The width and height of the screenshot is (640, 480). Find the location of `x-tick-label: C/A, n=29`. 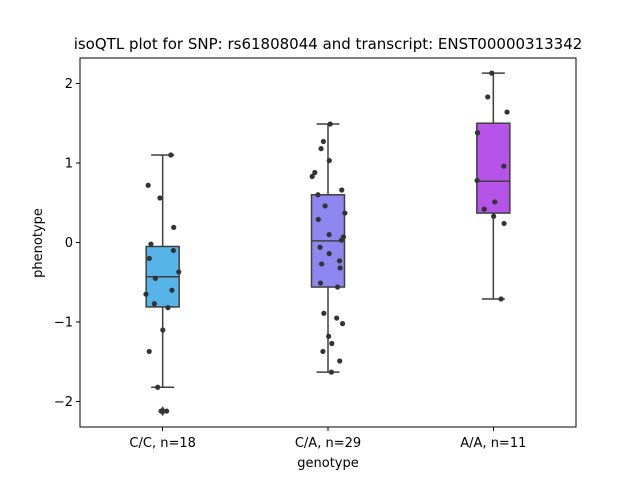

x-tick-label: C/A, n=29 is located at coordinates (328, 443).